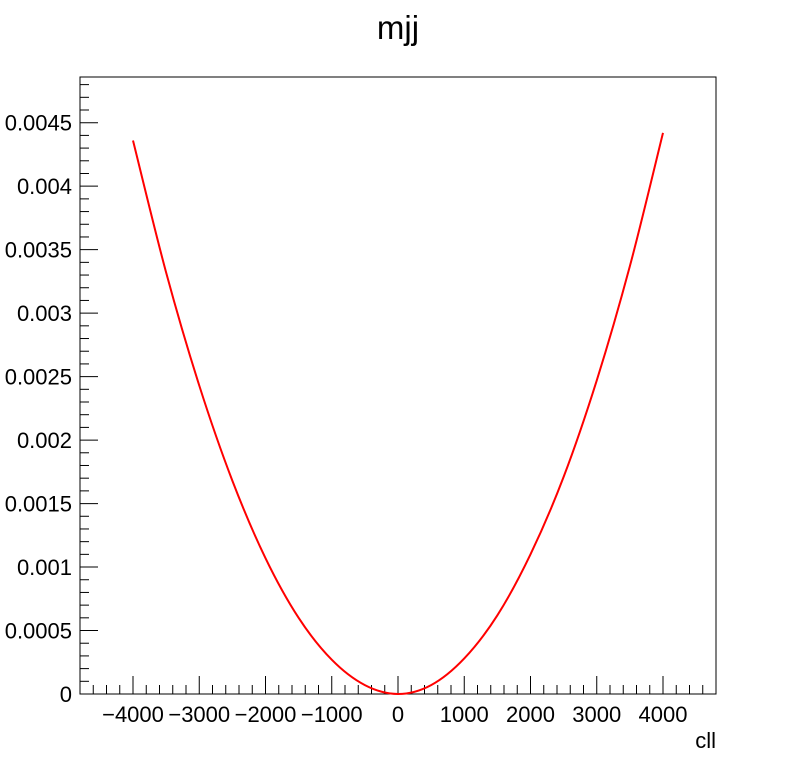 Image resolution: width=796 pixels, height=772 pixels. Describe the element at coordinates (133, 714) in the screenshot. I see `x-tick-label: −4000` at that location.